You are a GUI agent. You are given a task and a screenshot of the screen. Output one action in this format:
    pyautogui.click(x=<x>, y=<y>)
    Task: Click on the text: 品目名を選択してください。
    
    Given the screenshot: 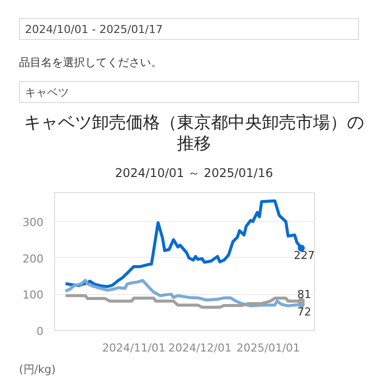 What is the action you would take?
    pyautogui.click(x=90, y=63)
    